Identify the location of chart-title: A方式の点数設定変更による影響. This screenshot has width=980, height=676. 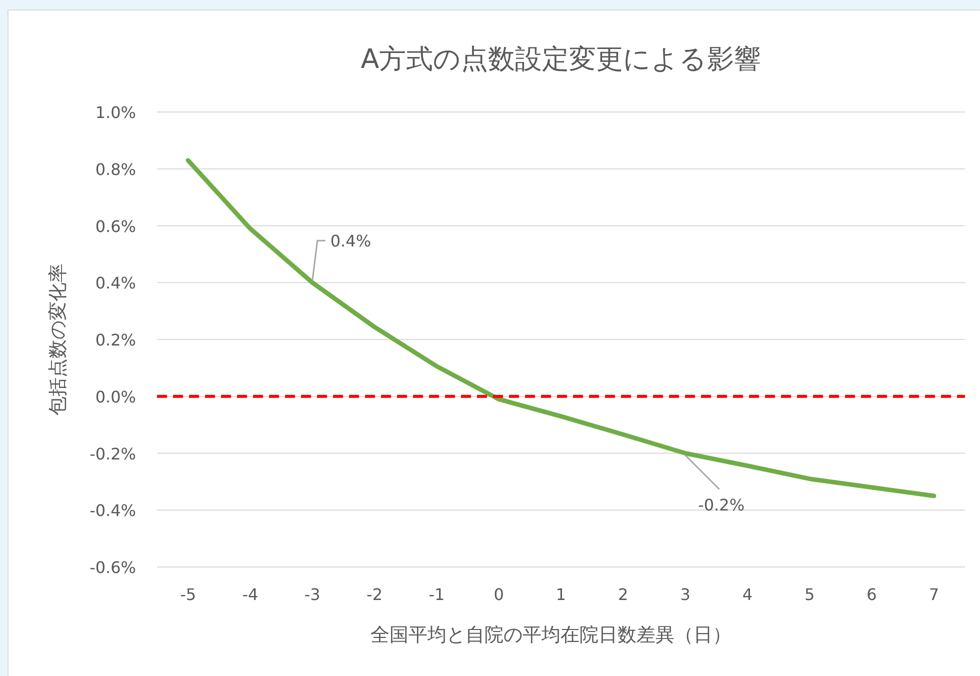
(561, 59).